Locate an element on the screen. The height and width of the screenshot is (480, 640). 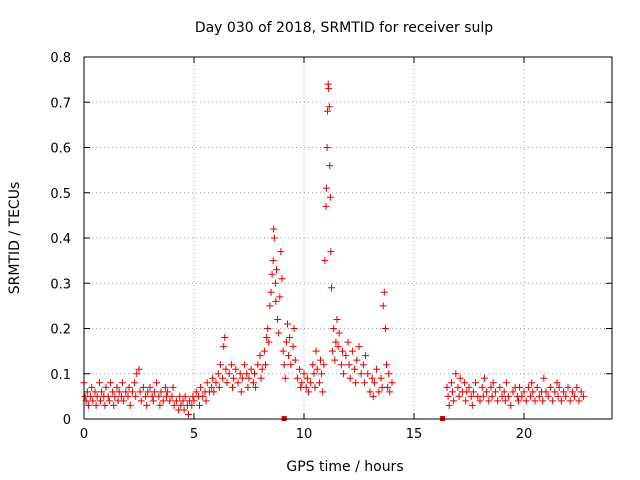
y-tick-label: 0 is located at coordinates (67, 420).